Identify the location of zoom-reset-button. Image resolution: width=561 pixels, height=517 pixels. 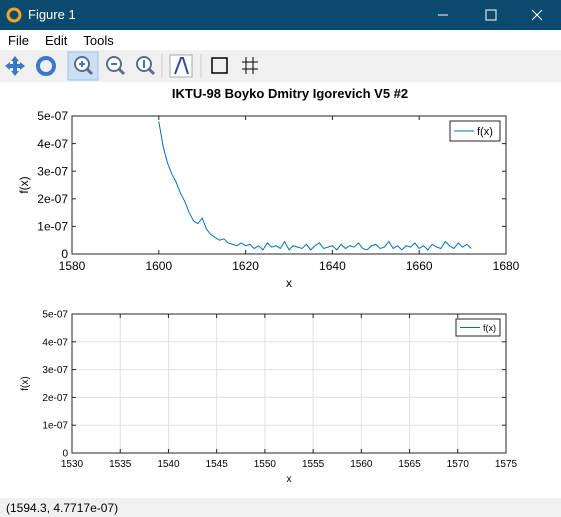
(146, 66).